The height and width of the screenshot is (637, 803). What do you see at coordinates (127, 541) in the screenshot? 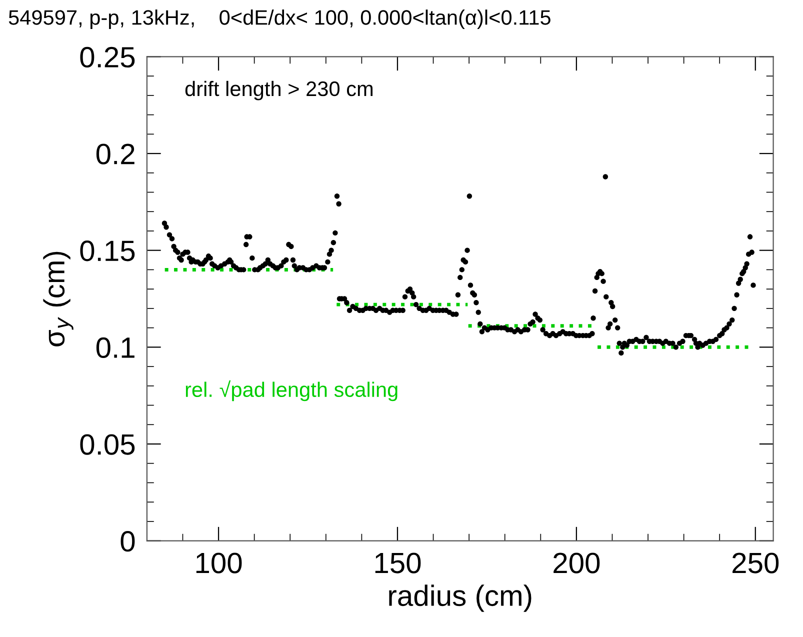
I see `y-tick-label: 0` at bounding box center [127, 541].